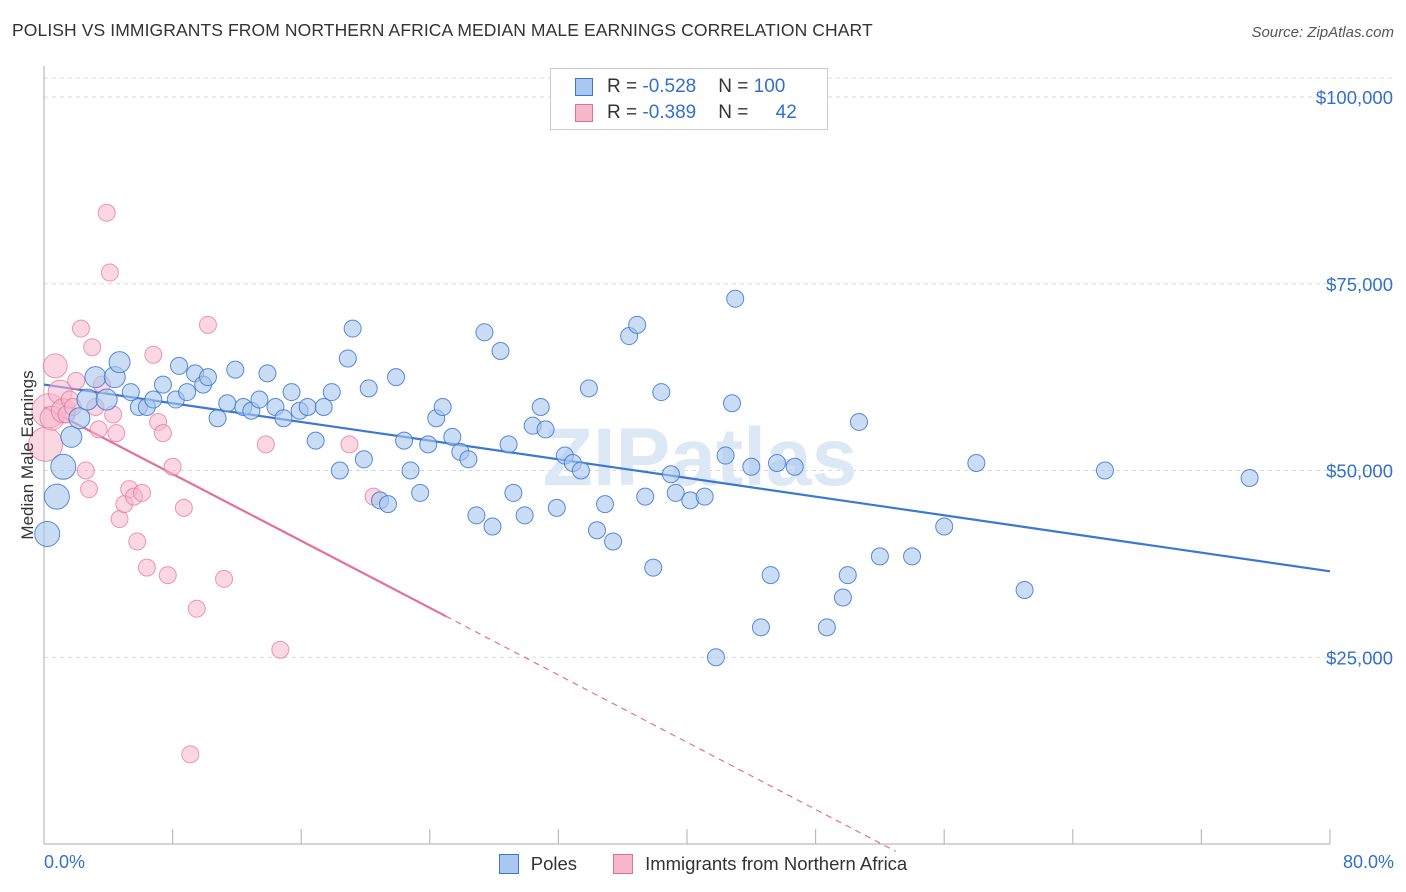 The width and height of the screenshot is (1406, 892). What do you see at coordinates (680, 87) in the screenshot?
I see `legend-row-poles: R = -0.528 N = 100` at bounding box center [680, 87].